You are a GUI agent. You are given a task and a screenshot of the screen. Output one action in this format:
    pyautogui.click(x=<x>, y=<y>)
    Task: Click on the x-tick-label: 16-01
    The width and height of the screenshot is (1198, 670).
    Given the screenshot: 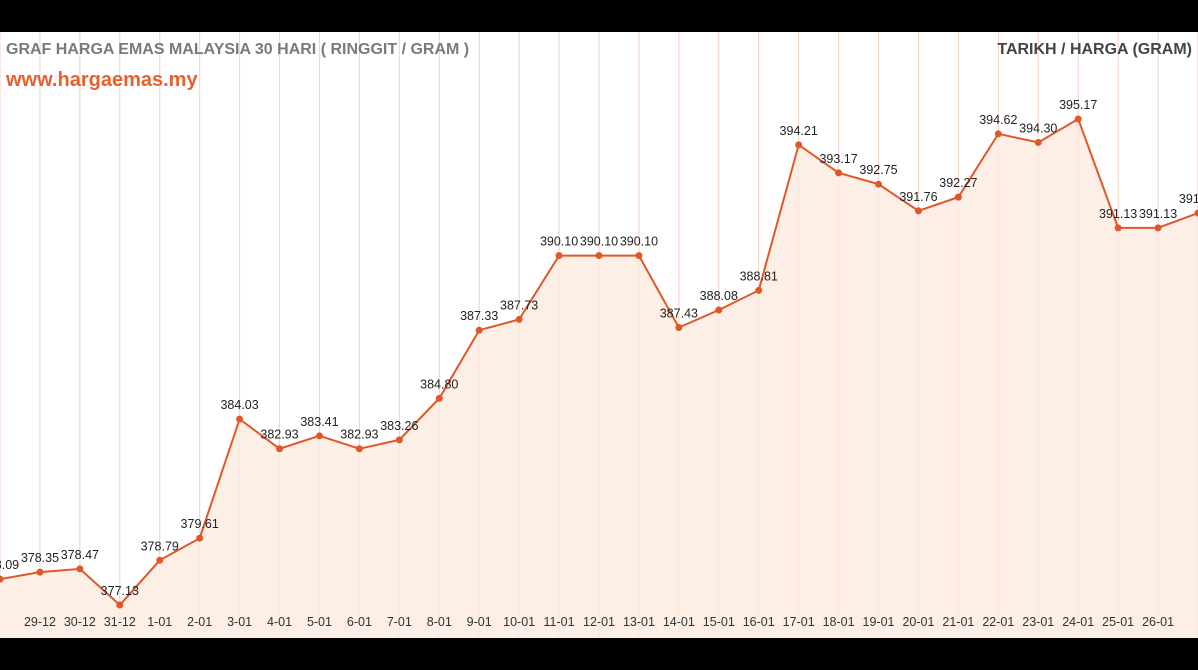 What is the action you would take?
    pyautogui.click(x=759, y=622)
    